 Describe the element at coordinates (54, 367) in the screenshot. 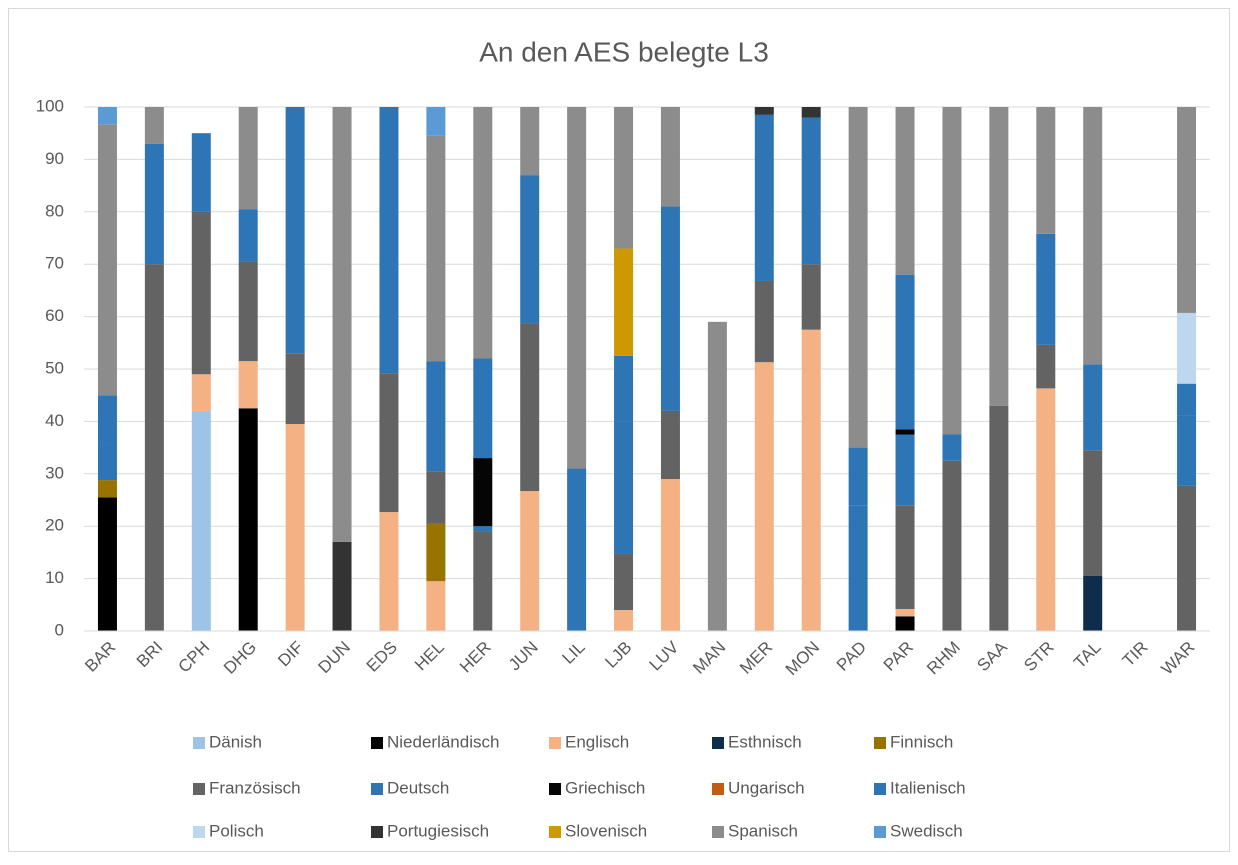

I see `y-tick-label: 50` at that location.